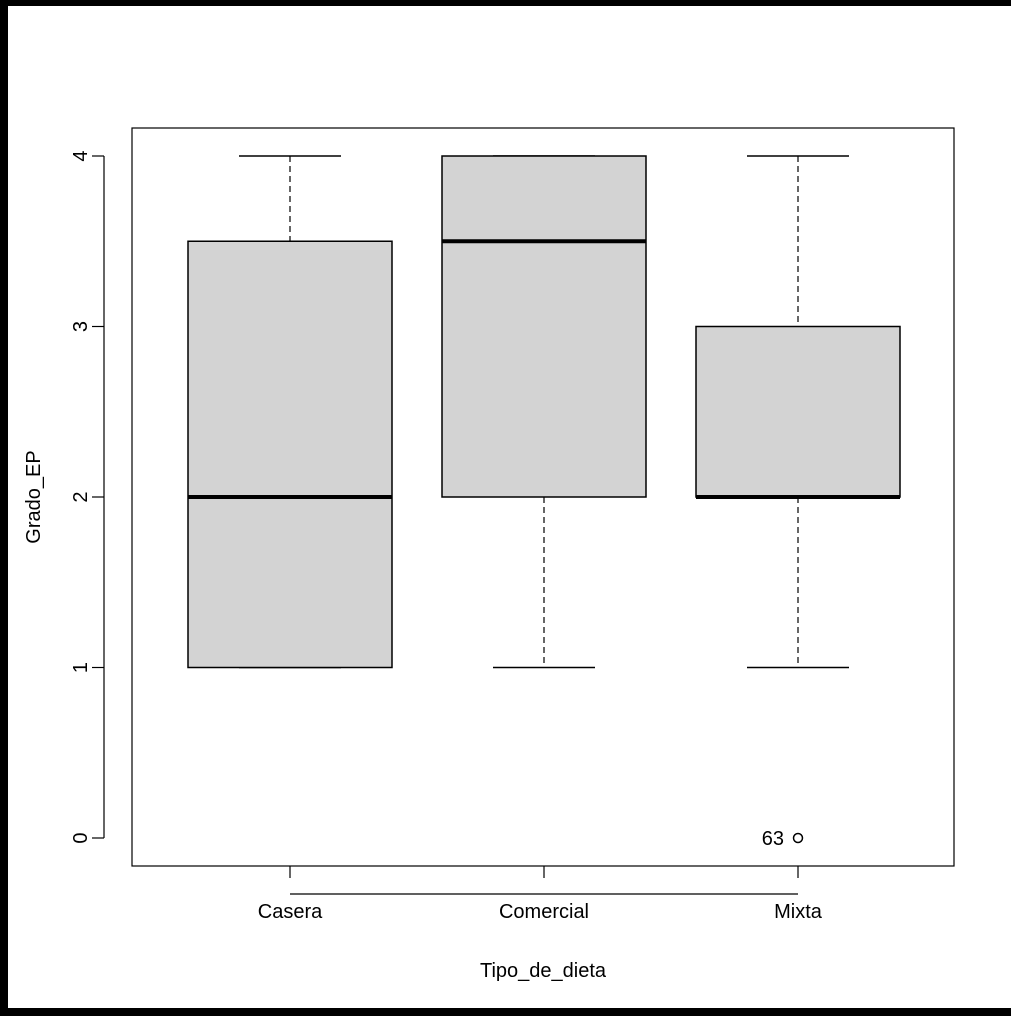  What do you see at coordinates (798, 838) in the screenshot?
I see `outlier-point` at bounding box center [798, 838].